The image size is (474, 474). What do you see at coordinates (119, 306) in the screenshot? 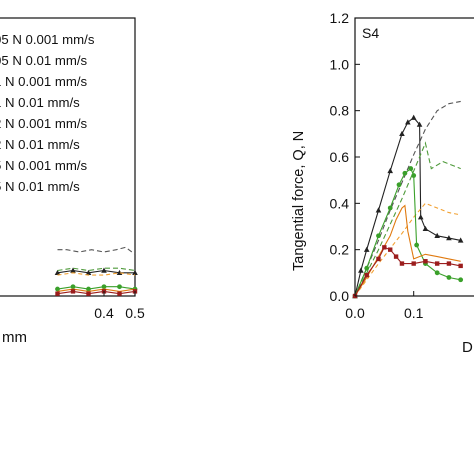
I see `left-x-ticks: 0.4 0.5` at bounding box center [119, 306].